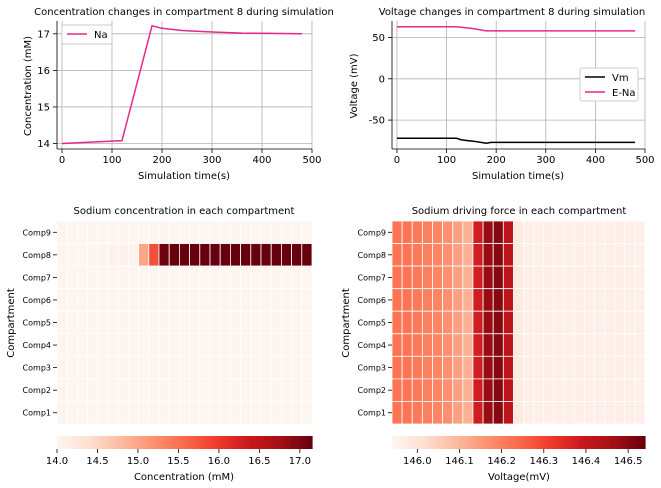 The image size is (661, 488). What do you see at coordinates (446, 160) in the screenshot?
I see `x-tick-label: 100` at bounding box center [446, 160].